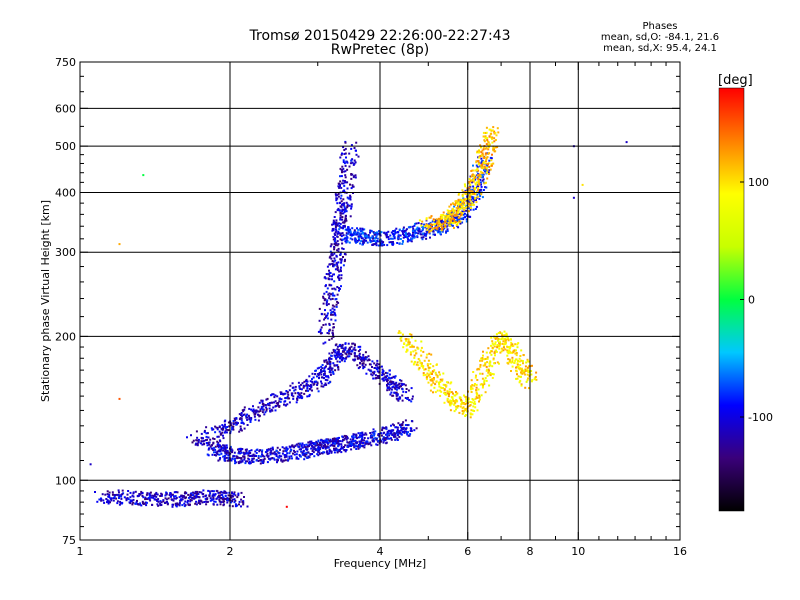 The width and height of the screenshot is (800, 600). I want to click on y-tick-label: 600, so click(65, 108).